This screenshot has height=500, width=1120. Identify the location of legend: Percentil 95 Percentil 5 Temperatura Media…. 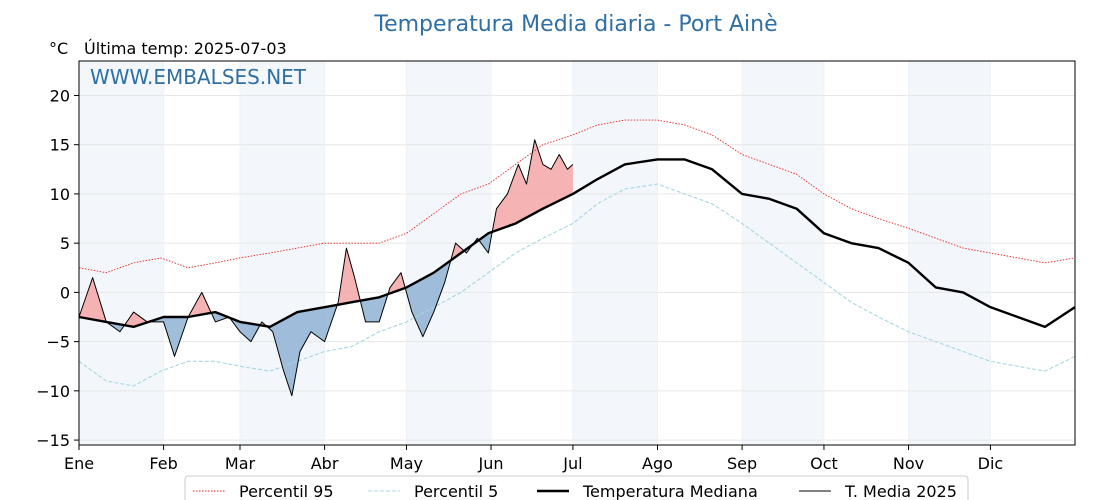
(576, 487).